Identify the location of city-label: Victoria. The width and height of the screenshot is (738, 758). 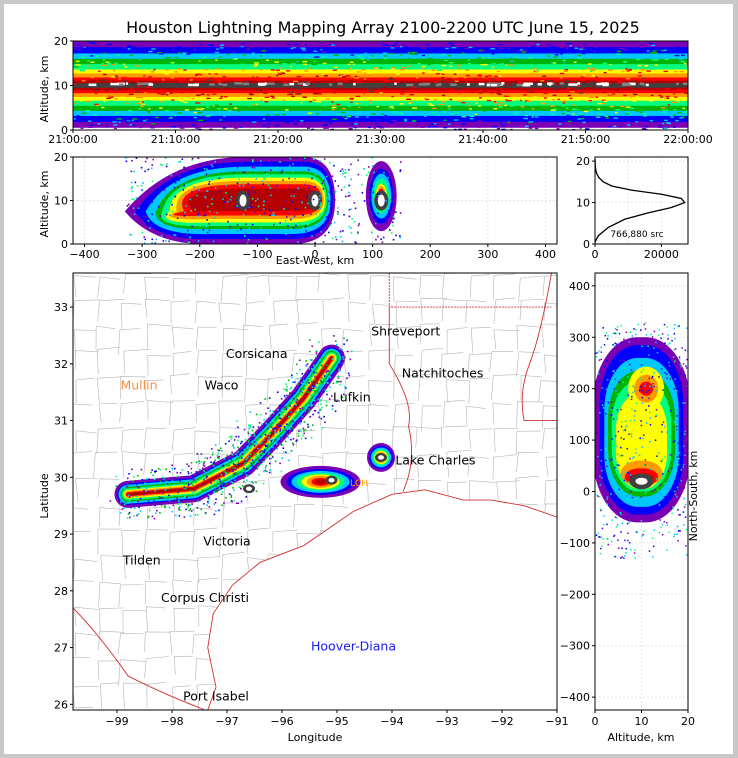
(226, 540).